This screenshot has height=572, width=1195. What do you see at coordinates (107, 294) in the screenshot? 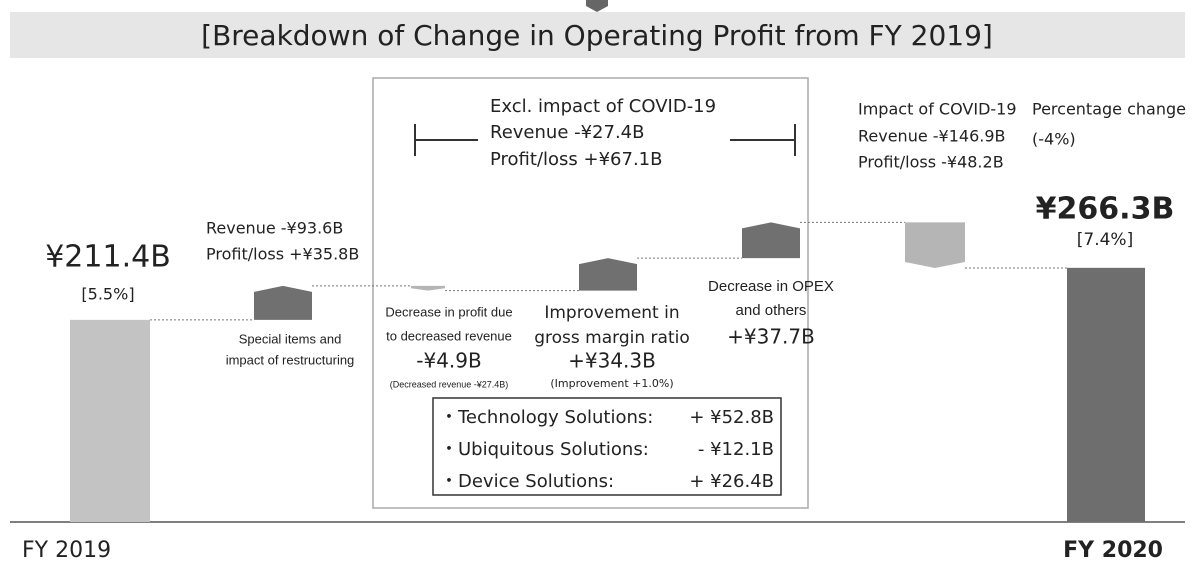
I see `annotation: [5.5%]` at bounding box center [107, 294].